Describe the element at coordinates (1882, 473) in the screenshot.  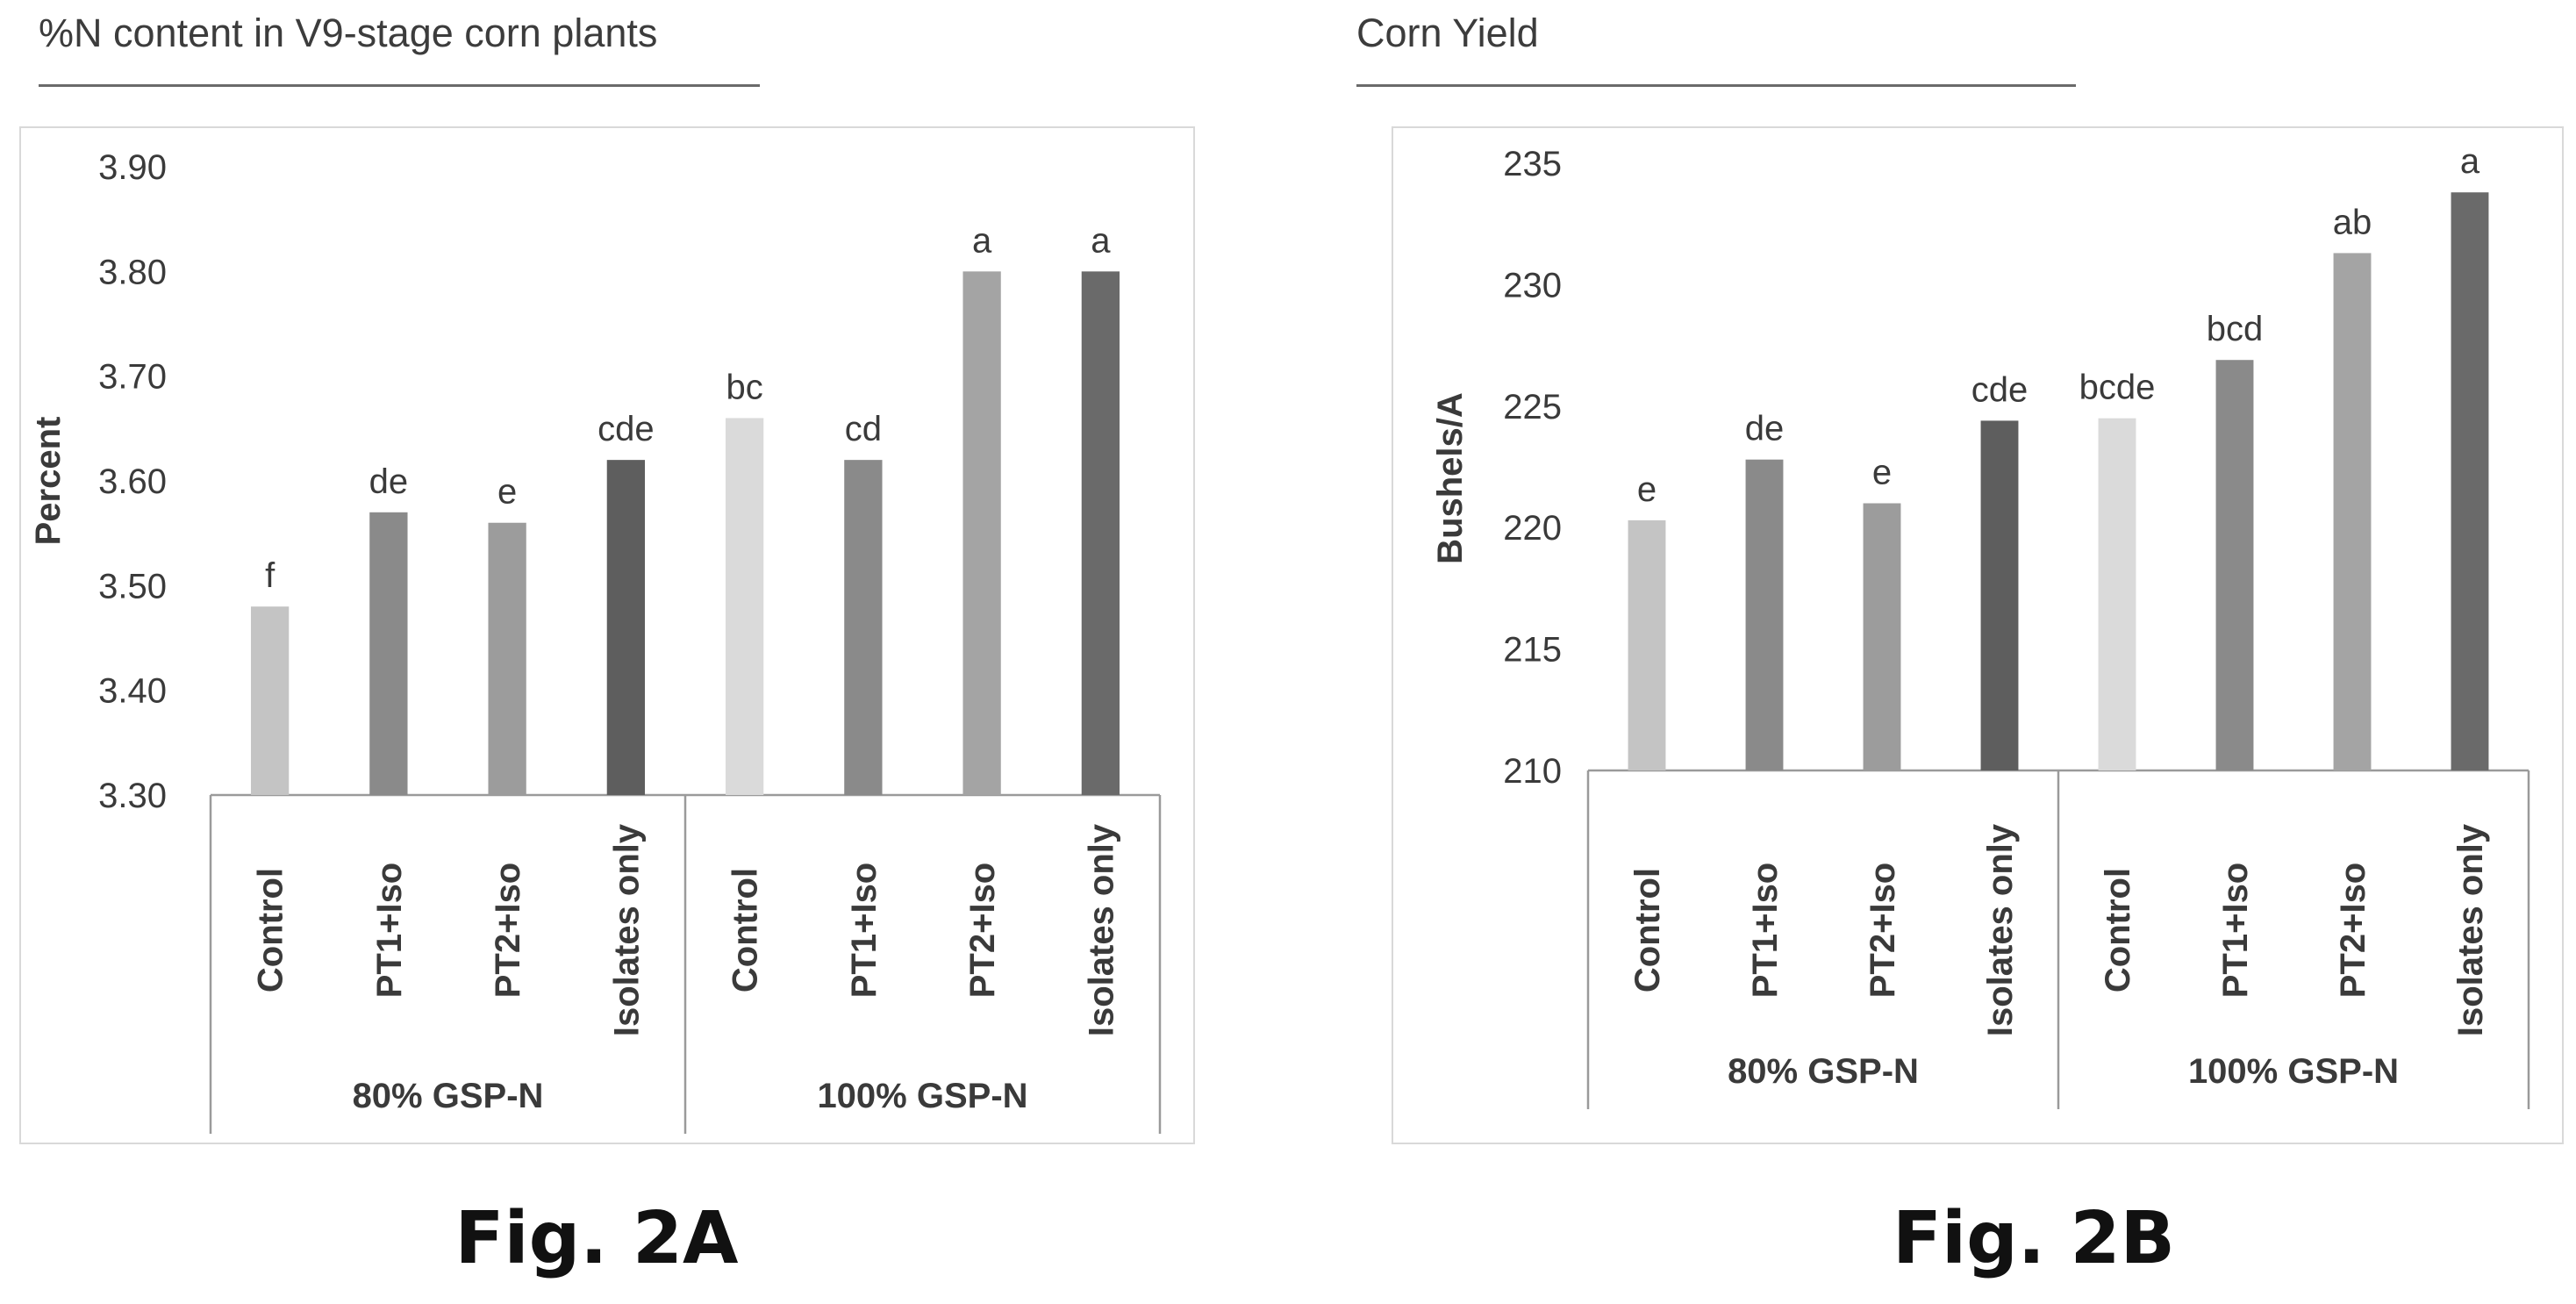
I see `bar-letter-label-b-2: e` at that location.